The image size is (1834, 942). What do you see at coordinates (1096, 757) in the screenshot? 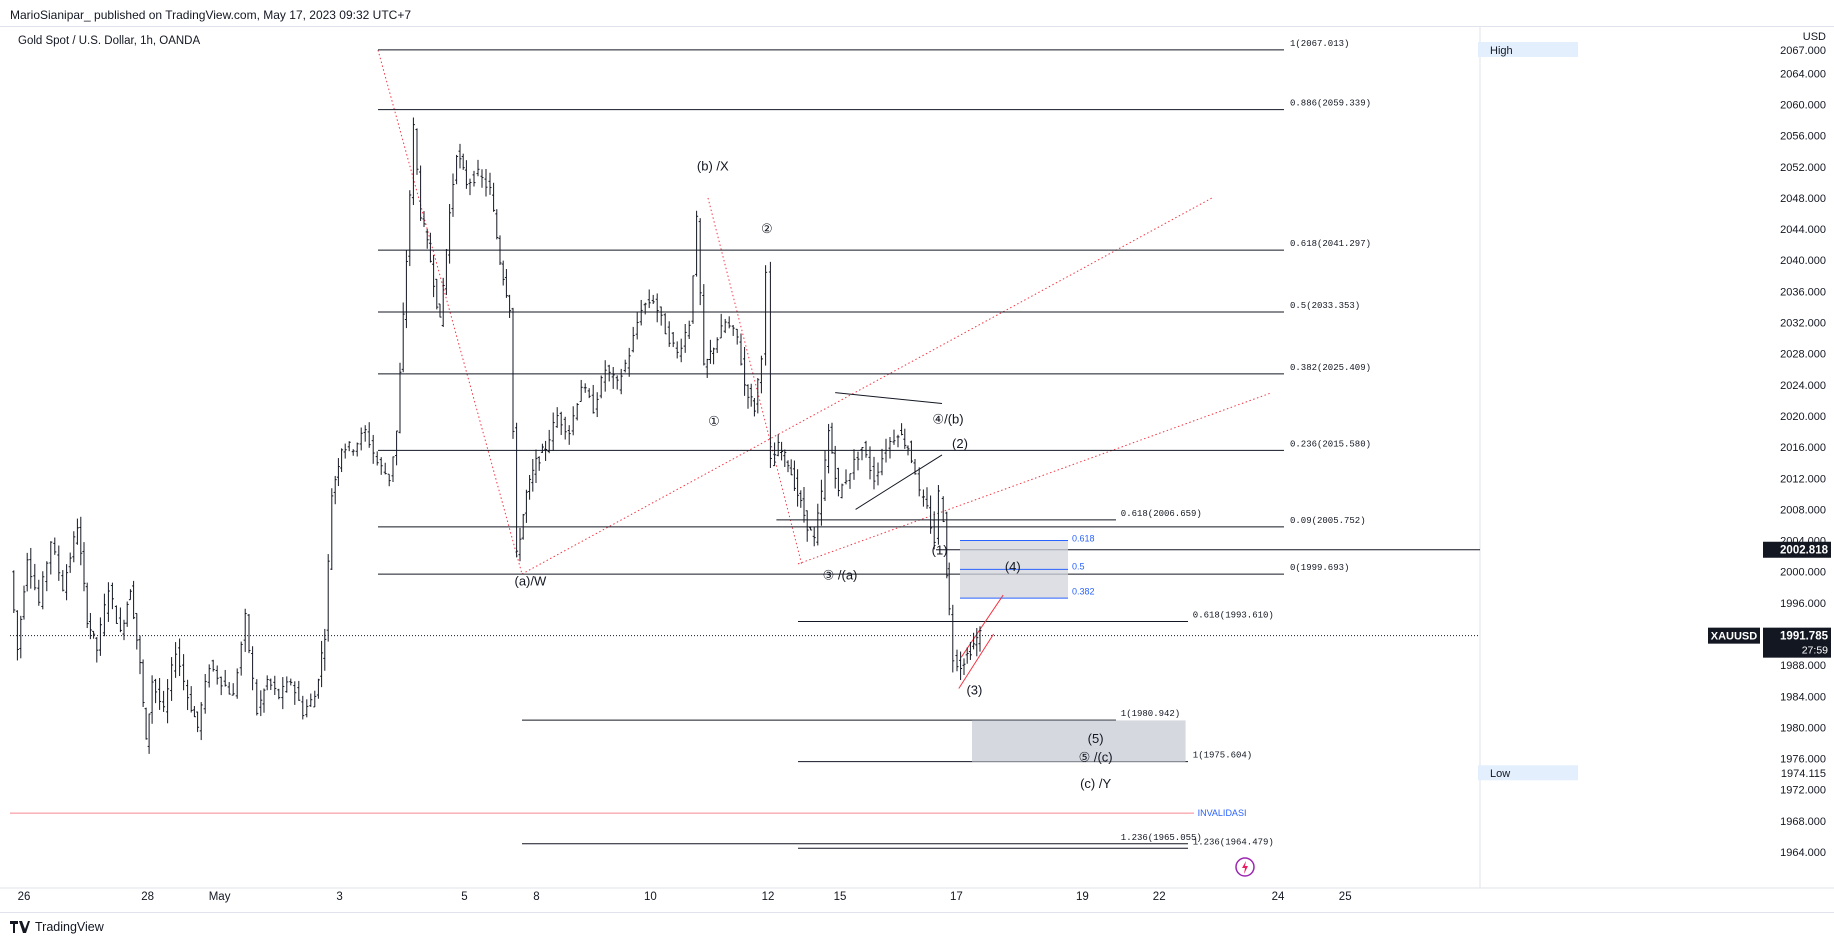
I see `wave-label: ⑤ /(c)` at bounding box center [1096, 757].